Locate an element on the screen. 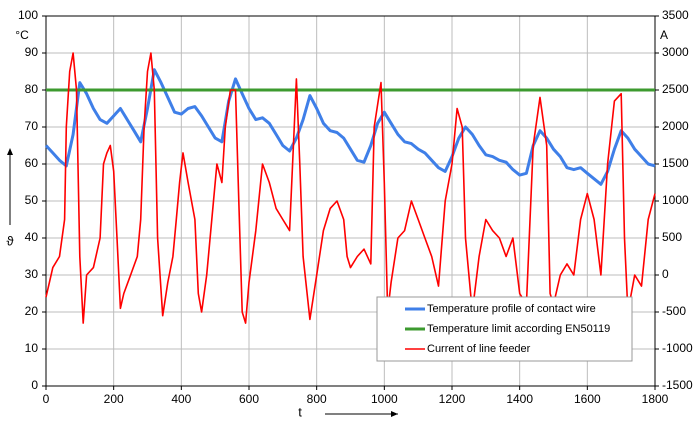 The image size is (694, 426). x-tick-label: 200 is located at coordinates (114, 399).